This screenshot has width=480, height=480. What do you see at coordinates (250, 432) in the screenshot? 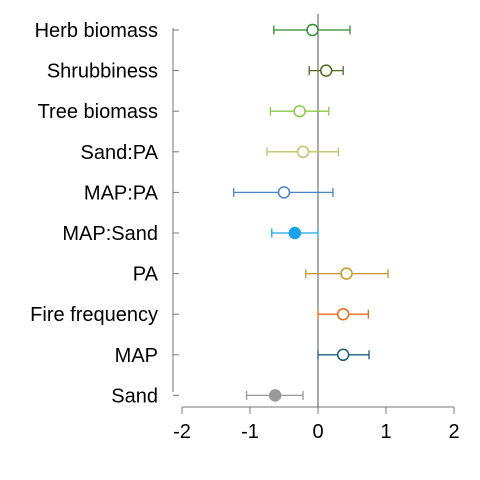
I see `x-tick-label: -1` at bounding box center [250, 432].